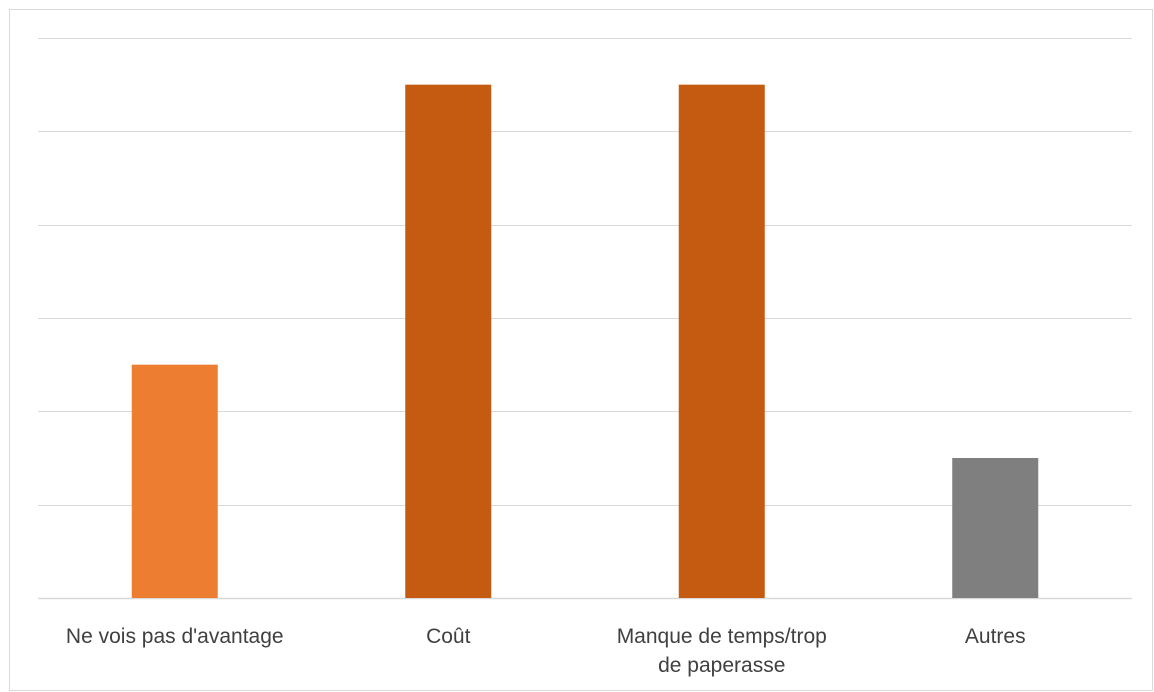 This screenshot has width=1154, height=692. I want to click on x-tick-label: Coût, so click(448, 636).